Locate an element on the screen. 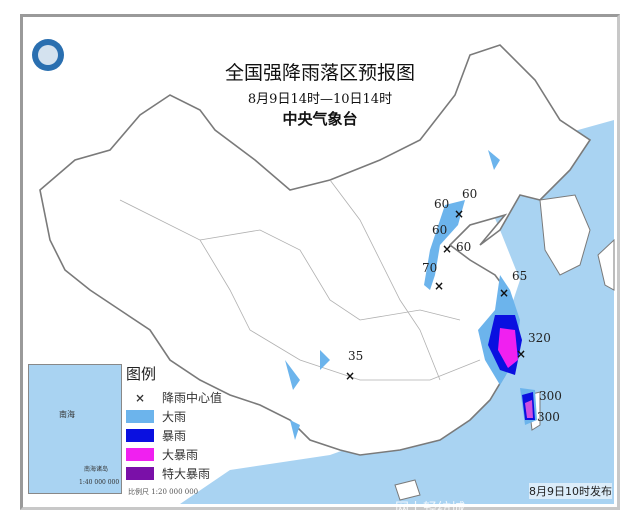  japan-land is located at coordinates (606, 264).